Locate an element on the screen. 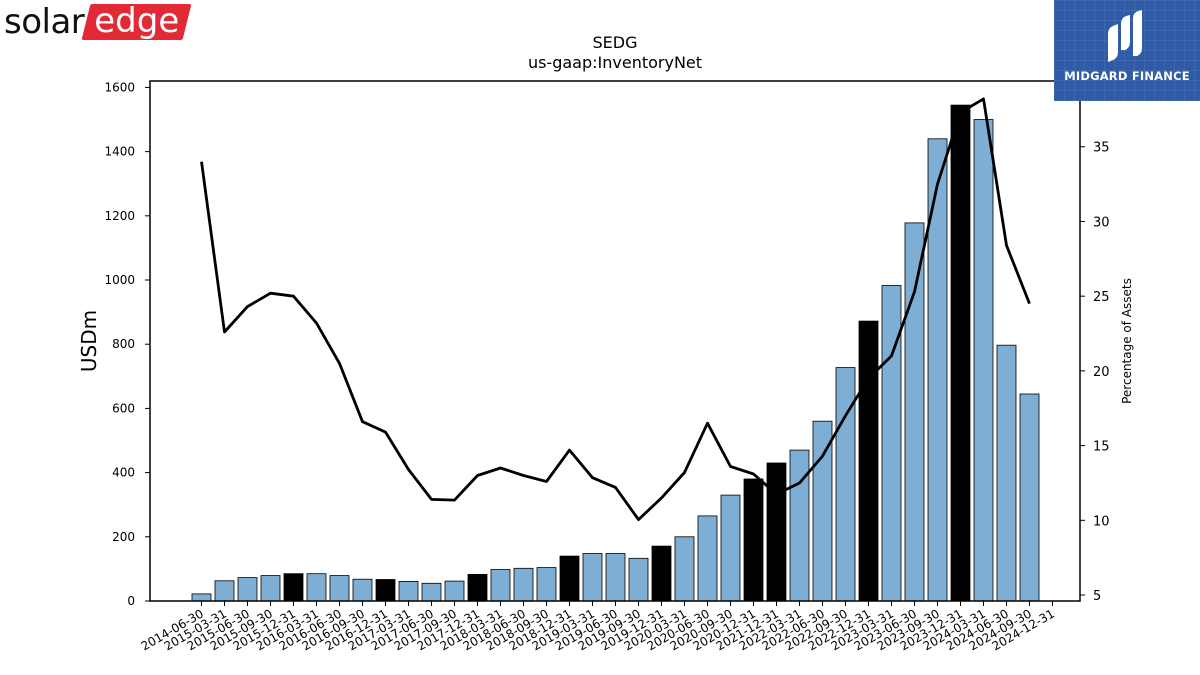  y-tick-label: 200 is located at coordinates (123, 537).